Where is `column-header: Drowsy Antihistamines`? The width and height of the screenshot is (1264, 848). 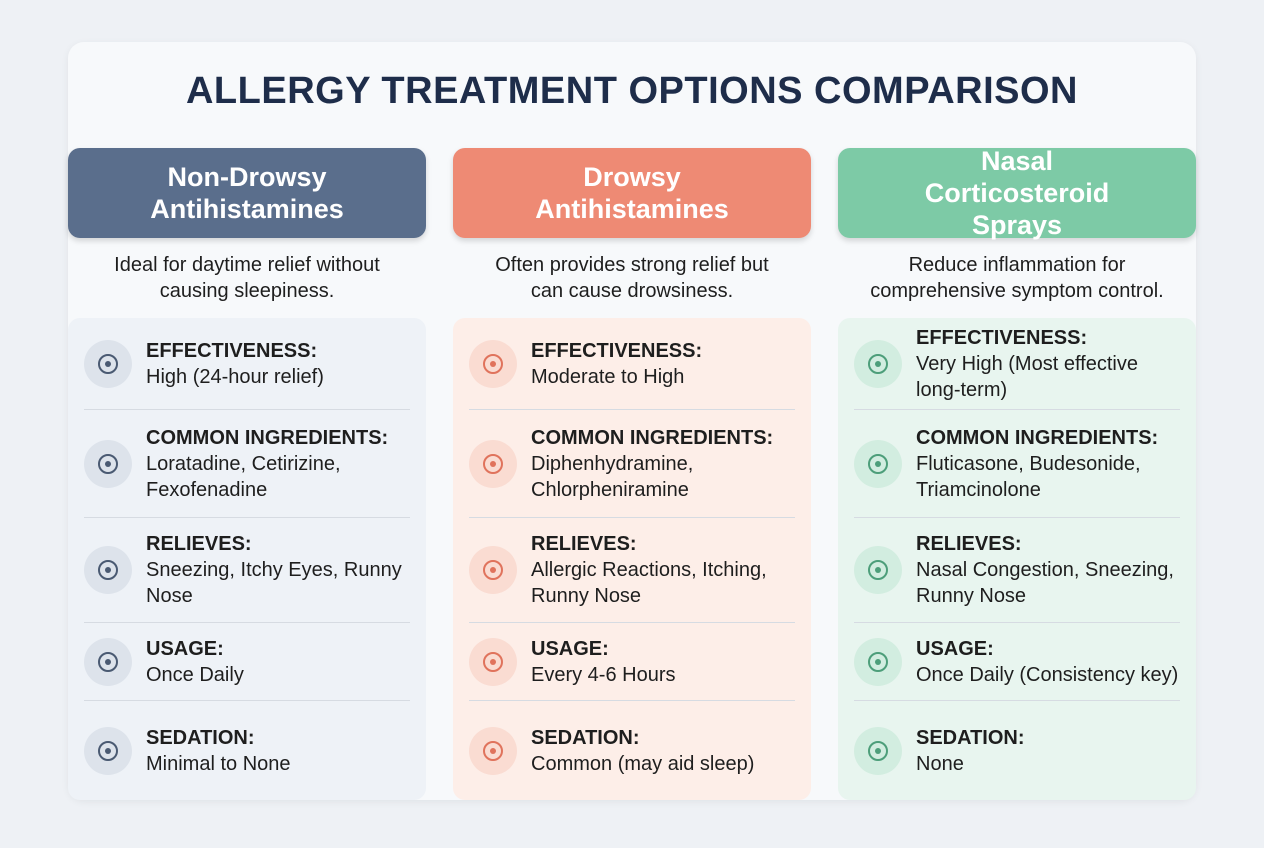
column-header: Drowsy Antihistamines is located at coordinates (632, 193).